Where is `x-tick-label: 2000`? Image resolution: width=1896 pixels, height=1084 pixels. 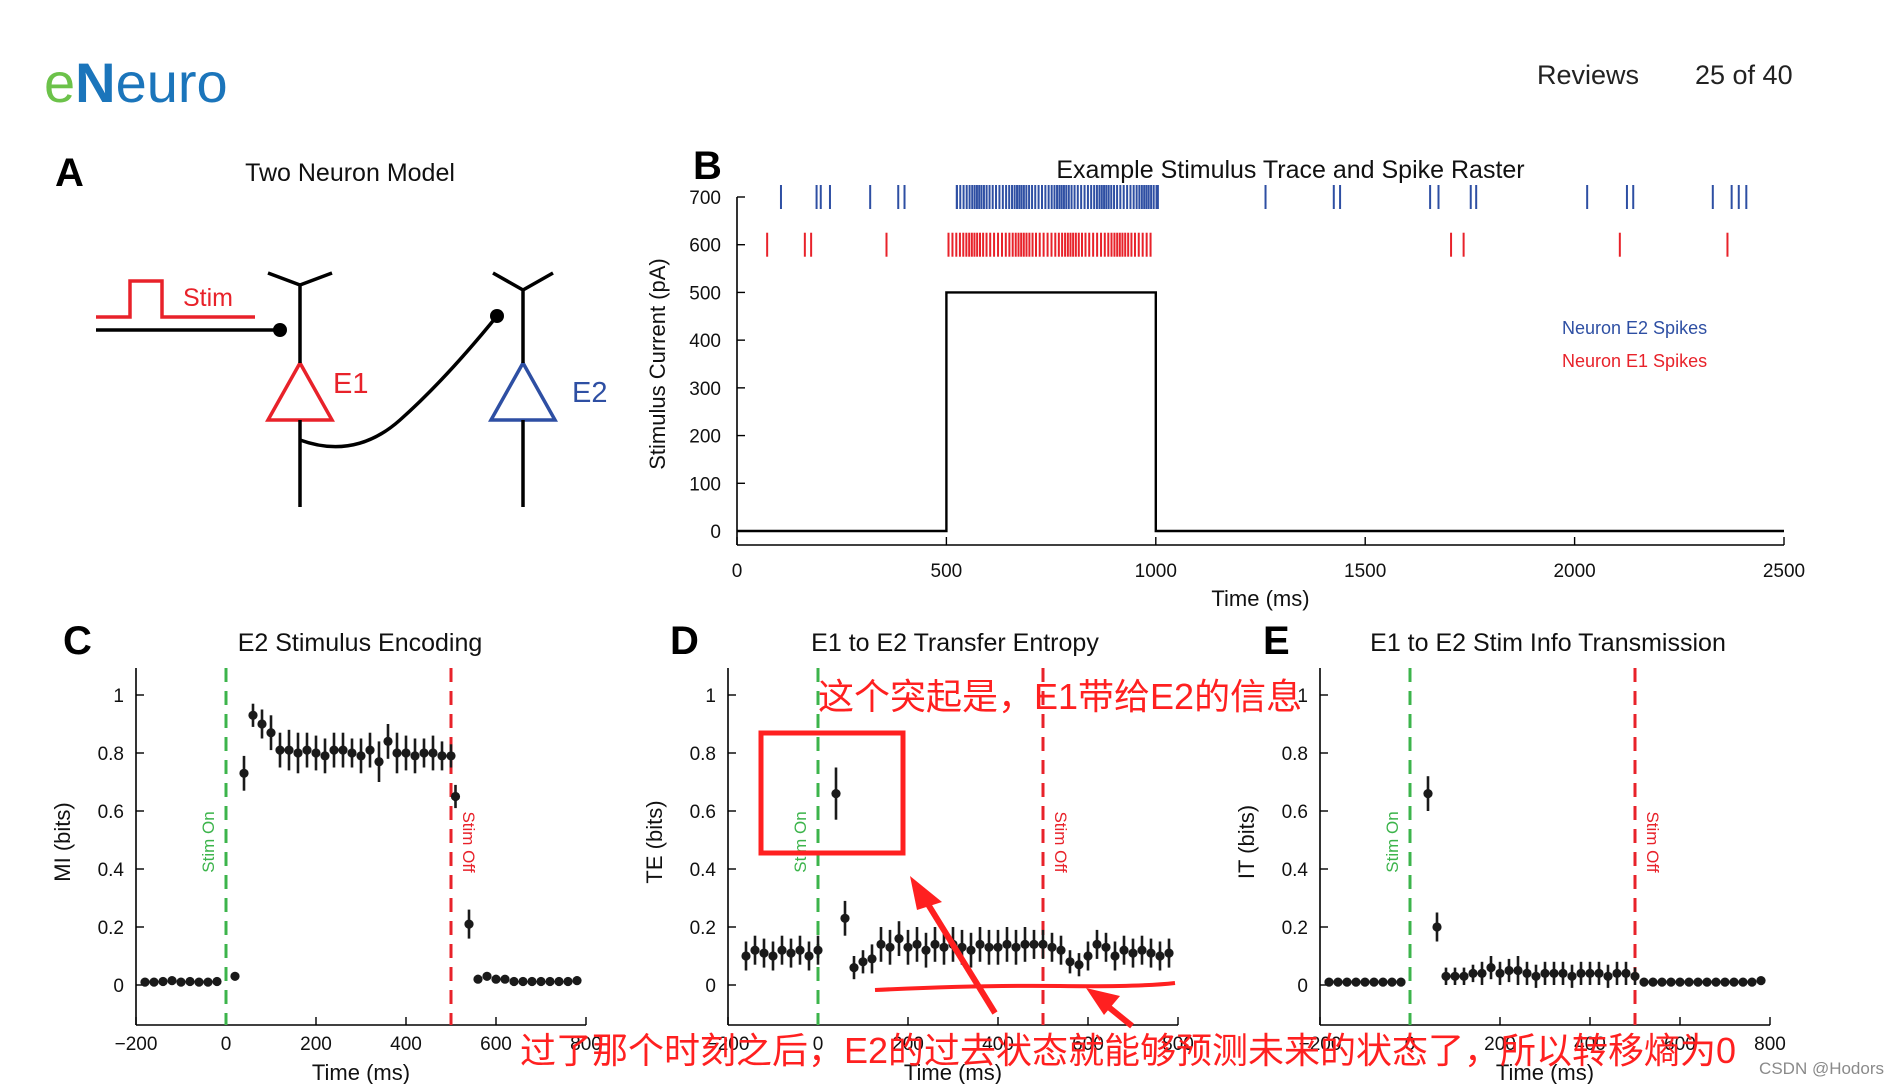
x-tick-label: 2000 is located at coordinates (1574, 571).